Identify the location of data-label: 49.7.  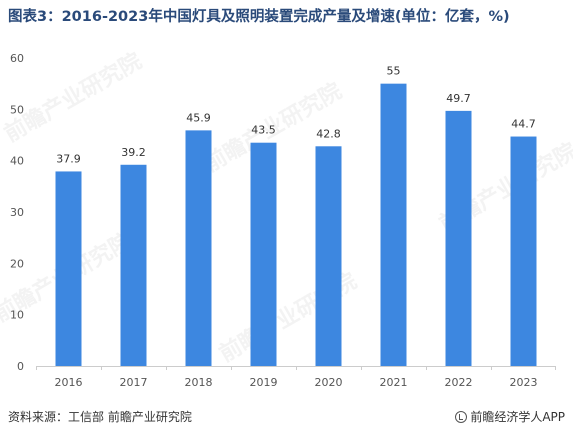
(458, 98).